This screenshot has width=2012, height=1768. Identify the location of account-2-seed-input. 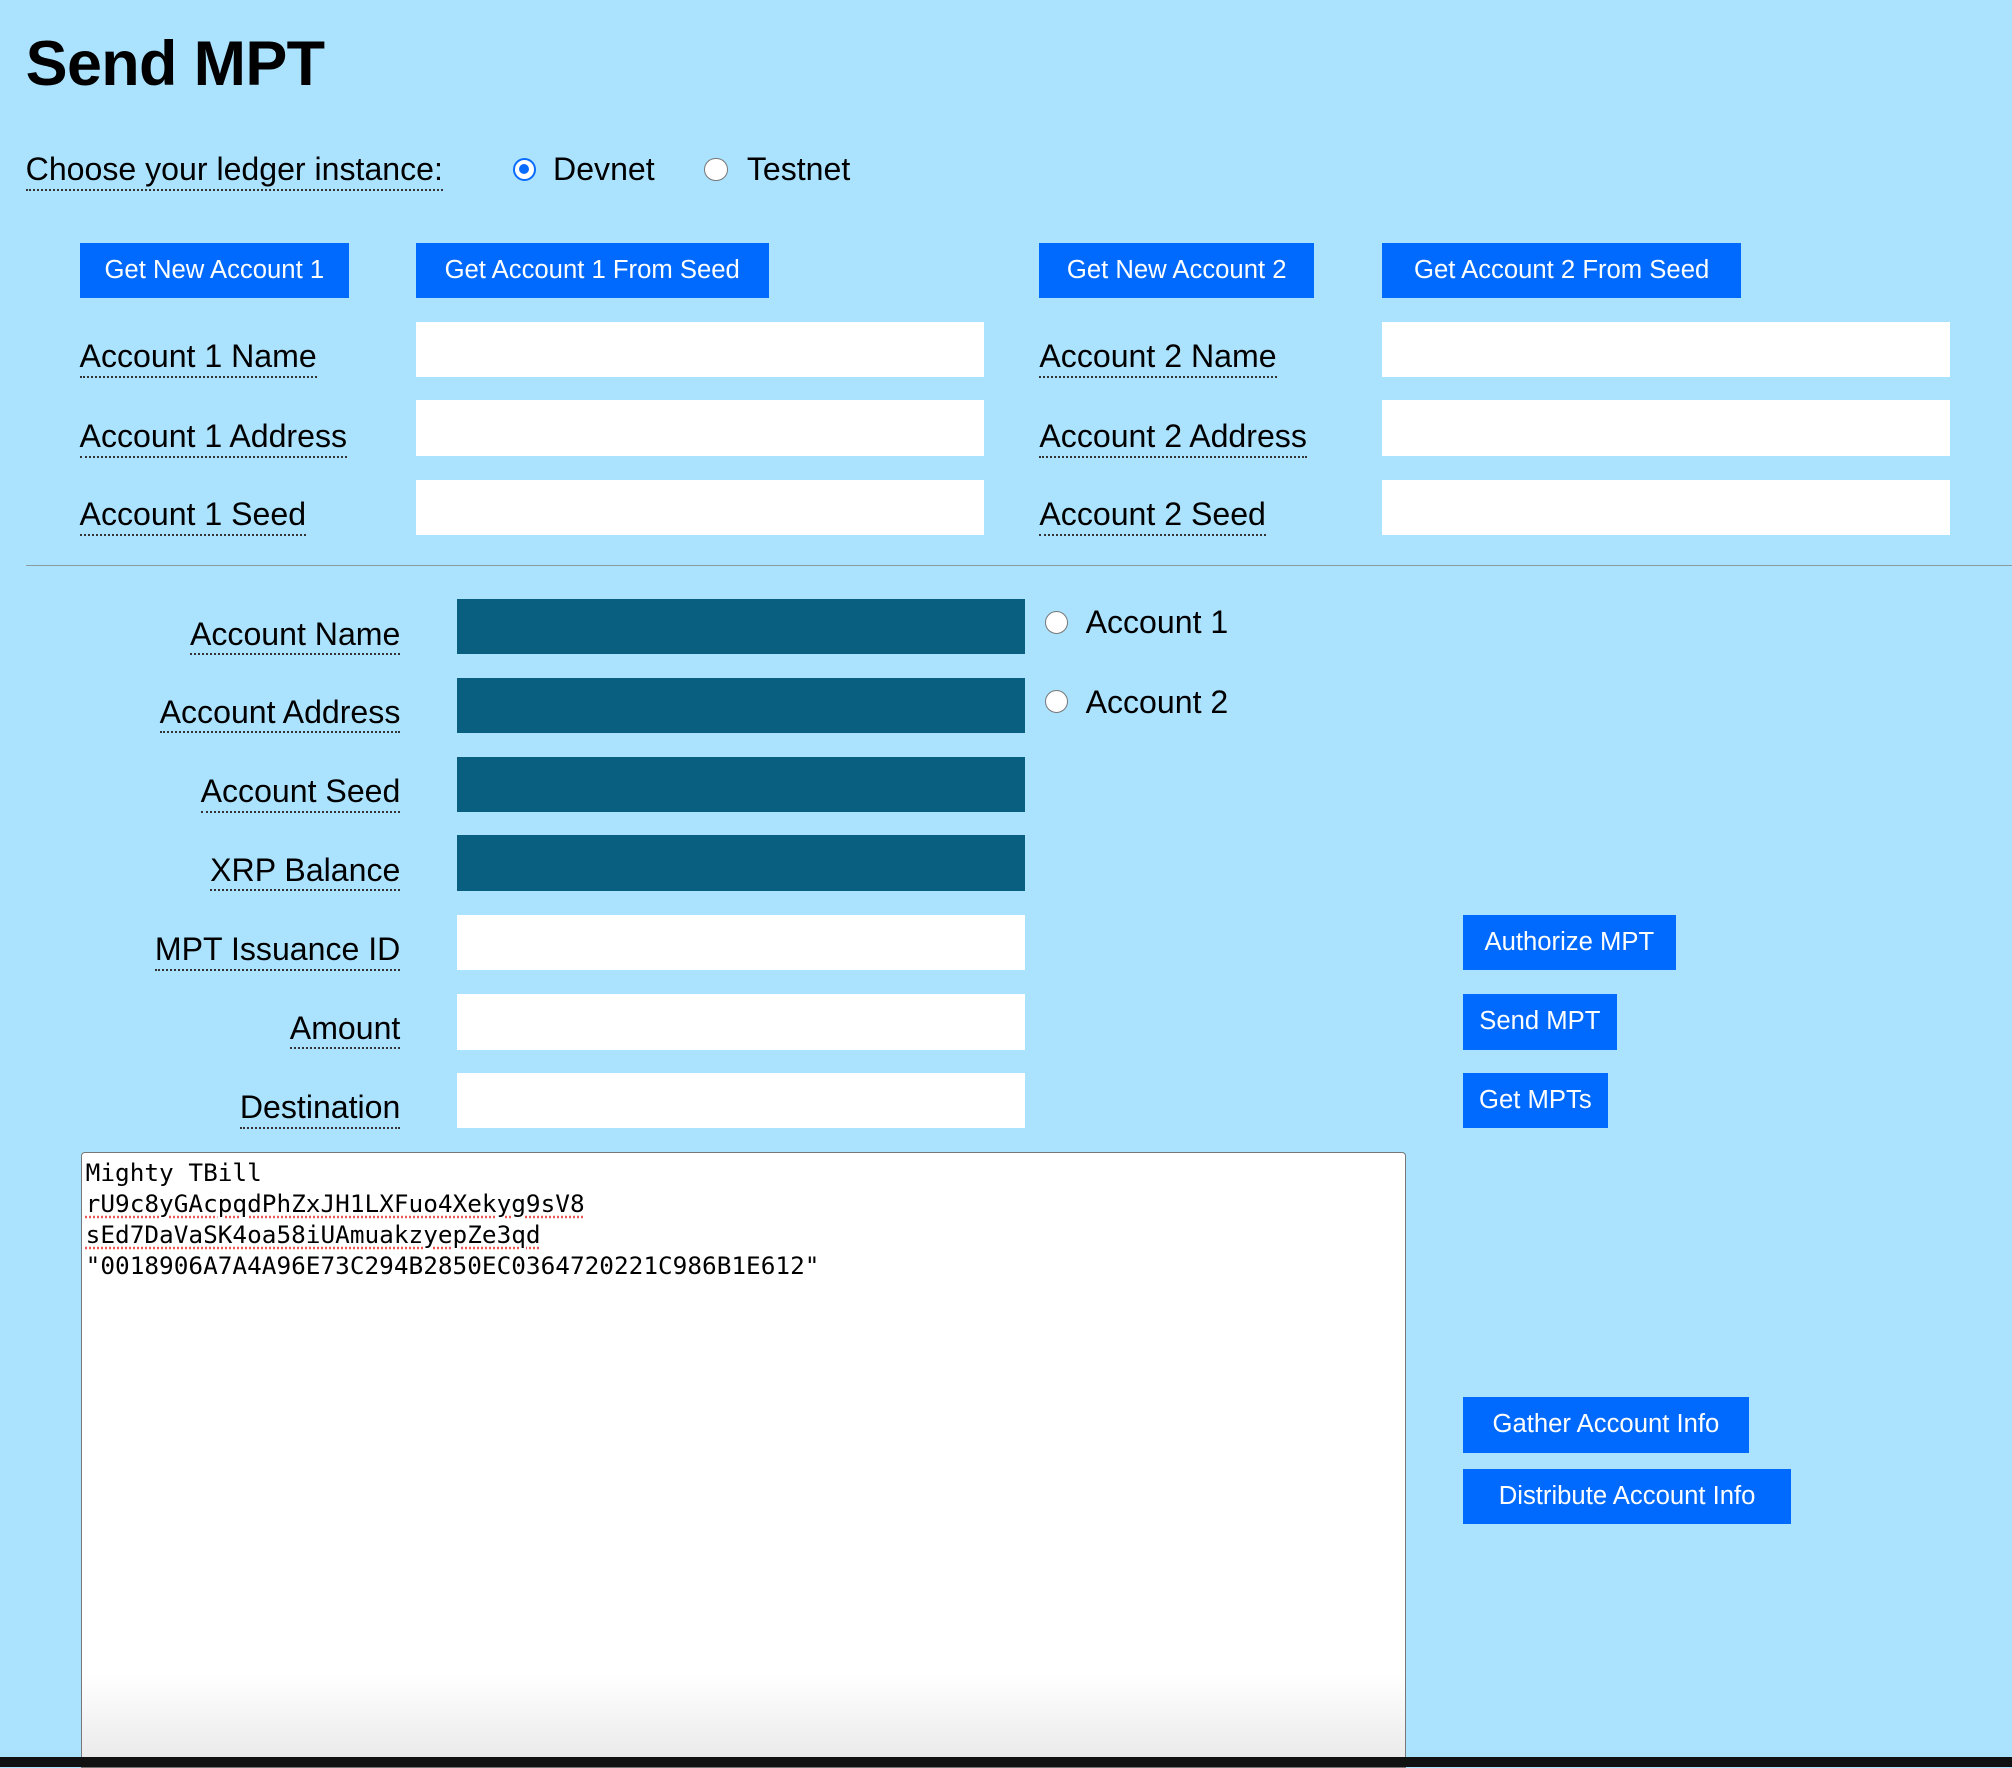
(1666, 507).